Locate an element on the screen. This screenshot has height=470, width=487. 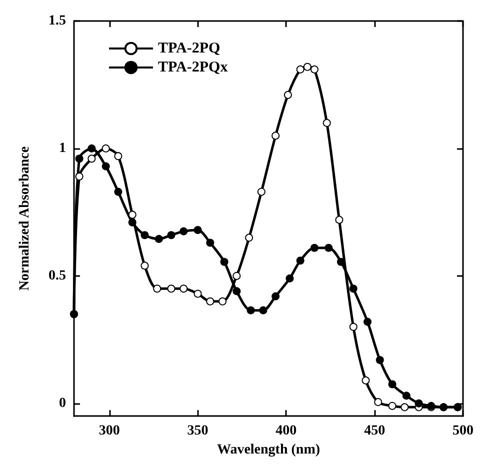
y-axis-title: Normalized Absorbance is located at coordinates (25, 218).